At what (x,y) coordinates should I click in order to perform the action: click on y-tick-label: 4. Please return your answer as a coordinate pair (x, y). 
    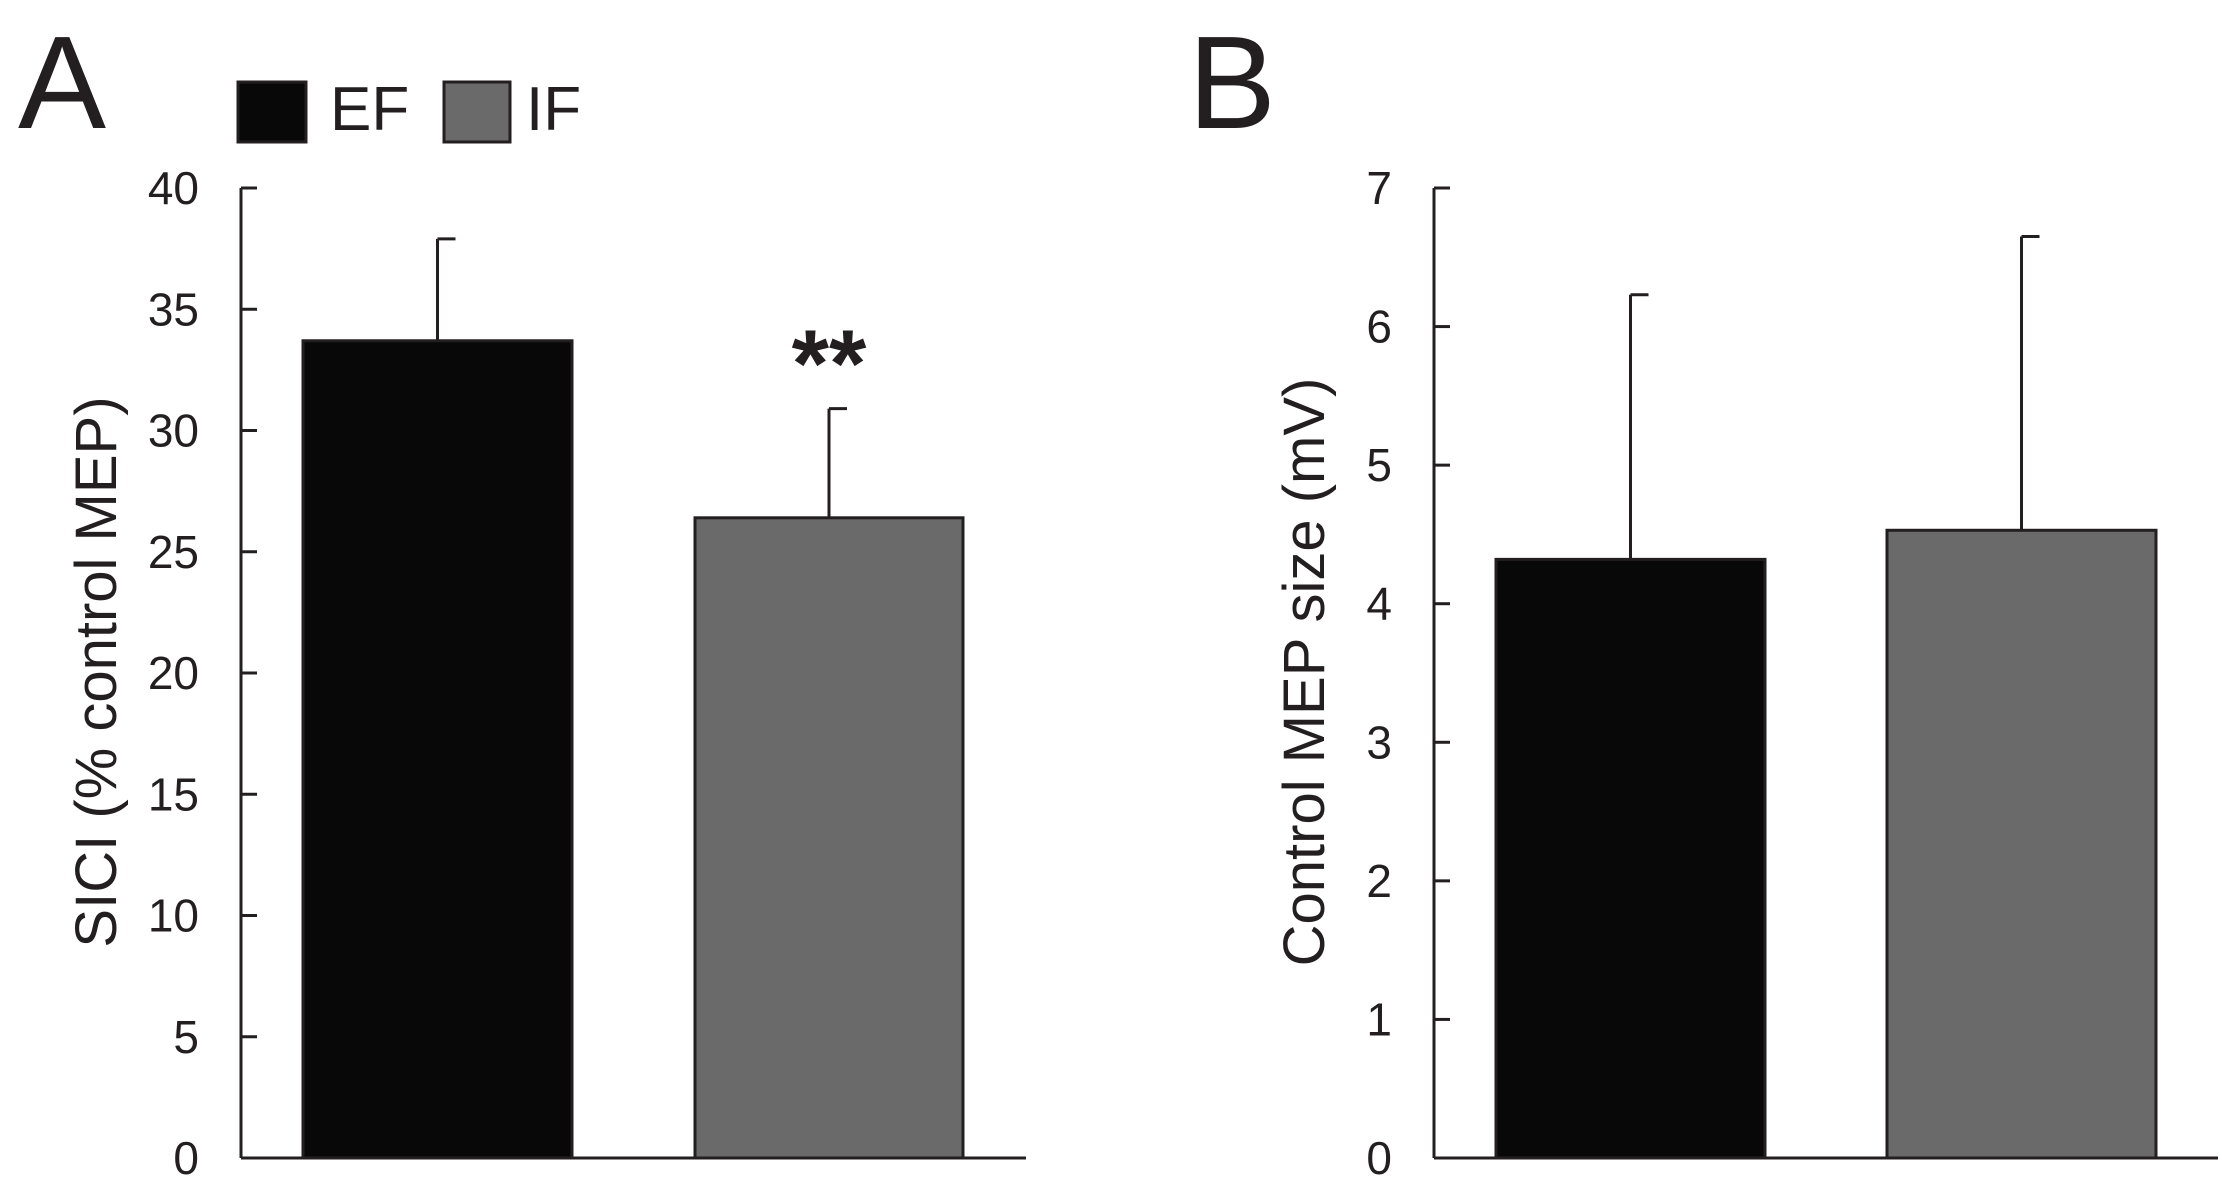
    Looking at the image, I should click on (1379, 604).